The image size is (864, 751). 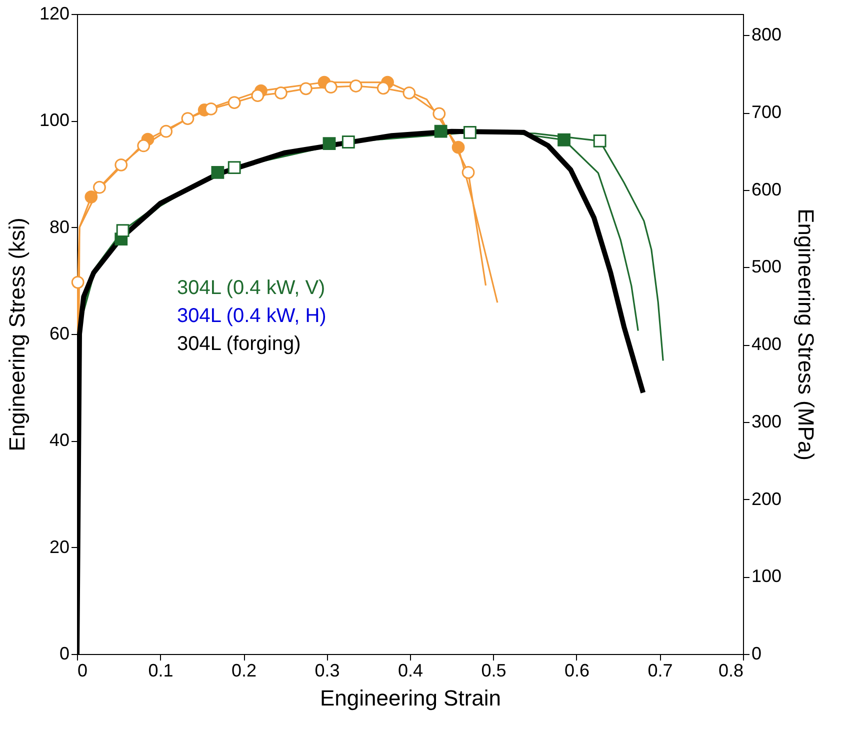 I want to click on x-tick-label: 0, so click(x=83, y=670).